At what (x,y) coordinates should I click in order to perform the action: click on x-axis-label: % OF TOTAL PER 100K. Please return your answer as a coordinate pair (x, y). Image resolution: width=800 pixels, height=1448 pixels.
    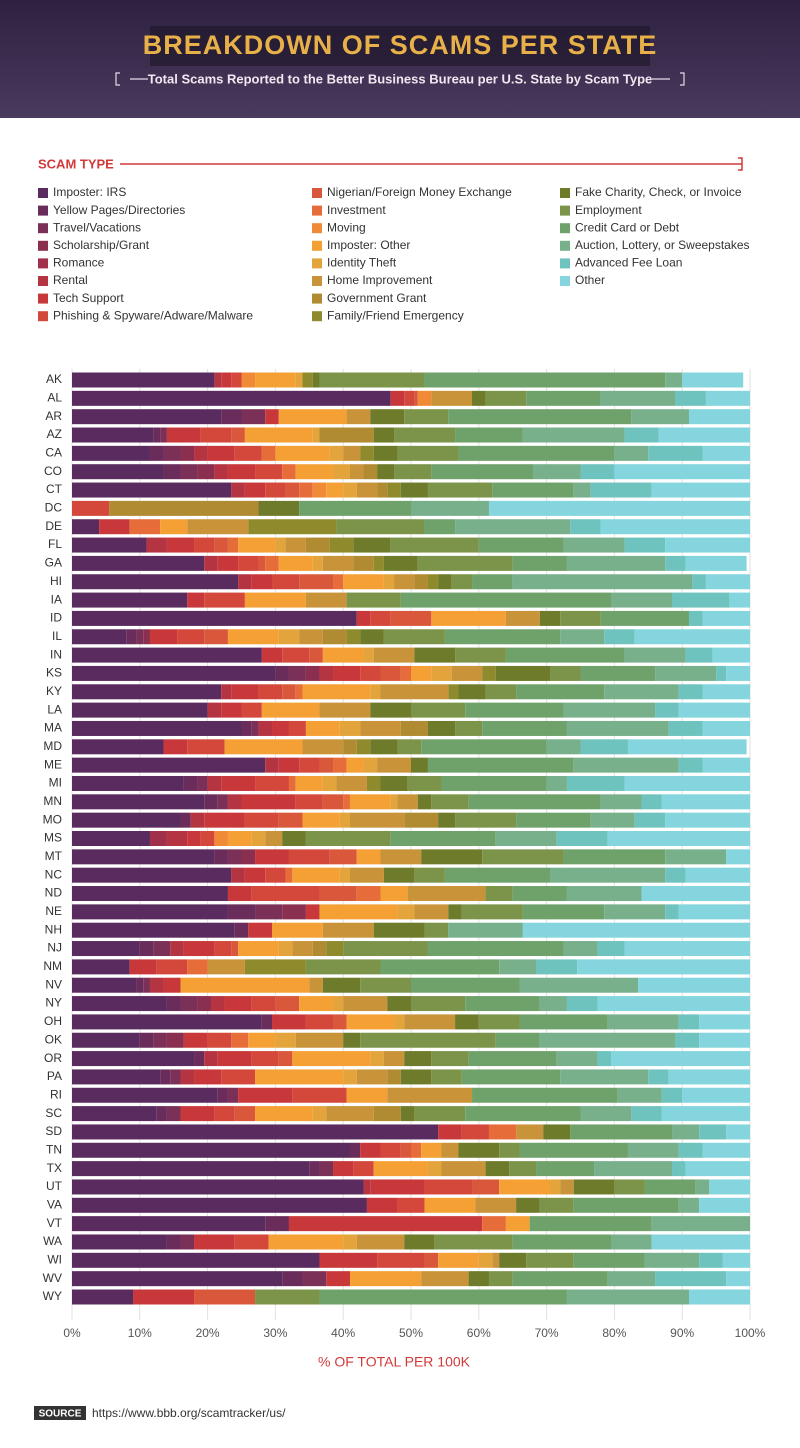
    Looking at the image, I should click on (394, 1362).